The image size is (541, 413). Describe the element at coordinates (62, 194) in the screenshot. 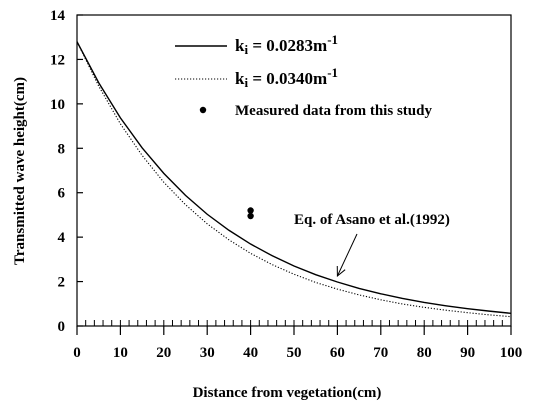

I see `y-tick-label: 6` at that location.